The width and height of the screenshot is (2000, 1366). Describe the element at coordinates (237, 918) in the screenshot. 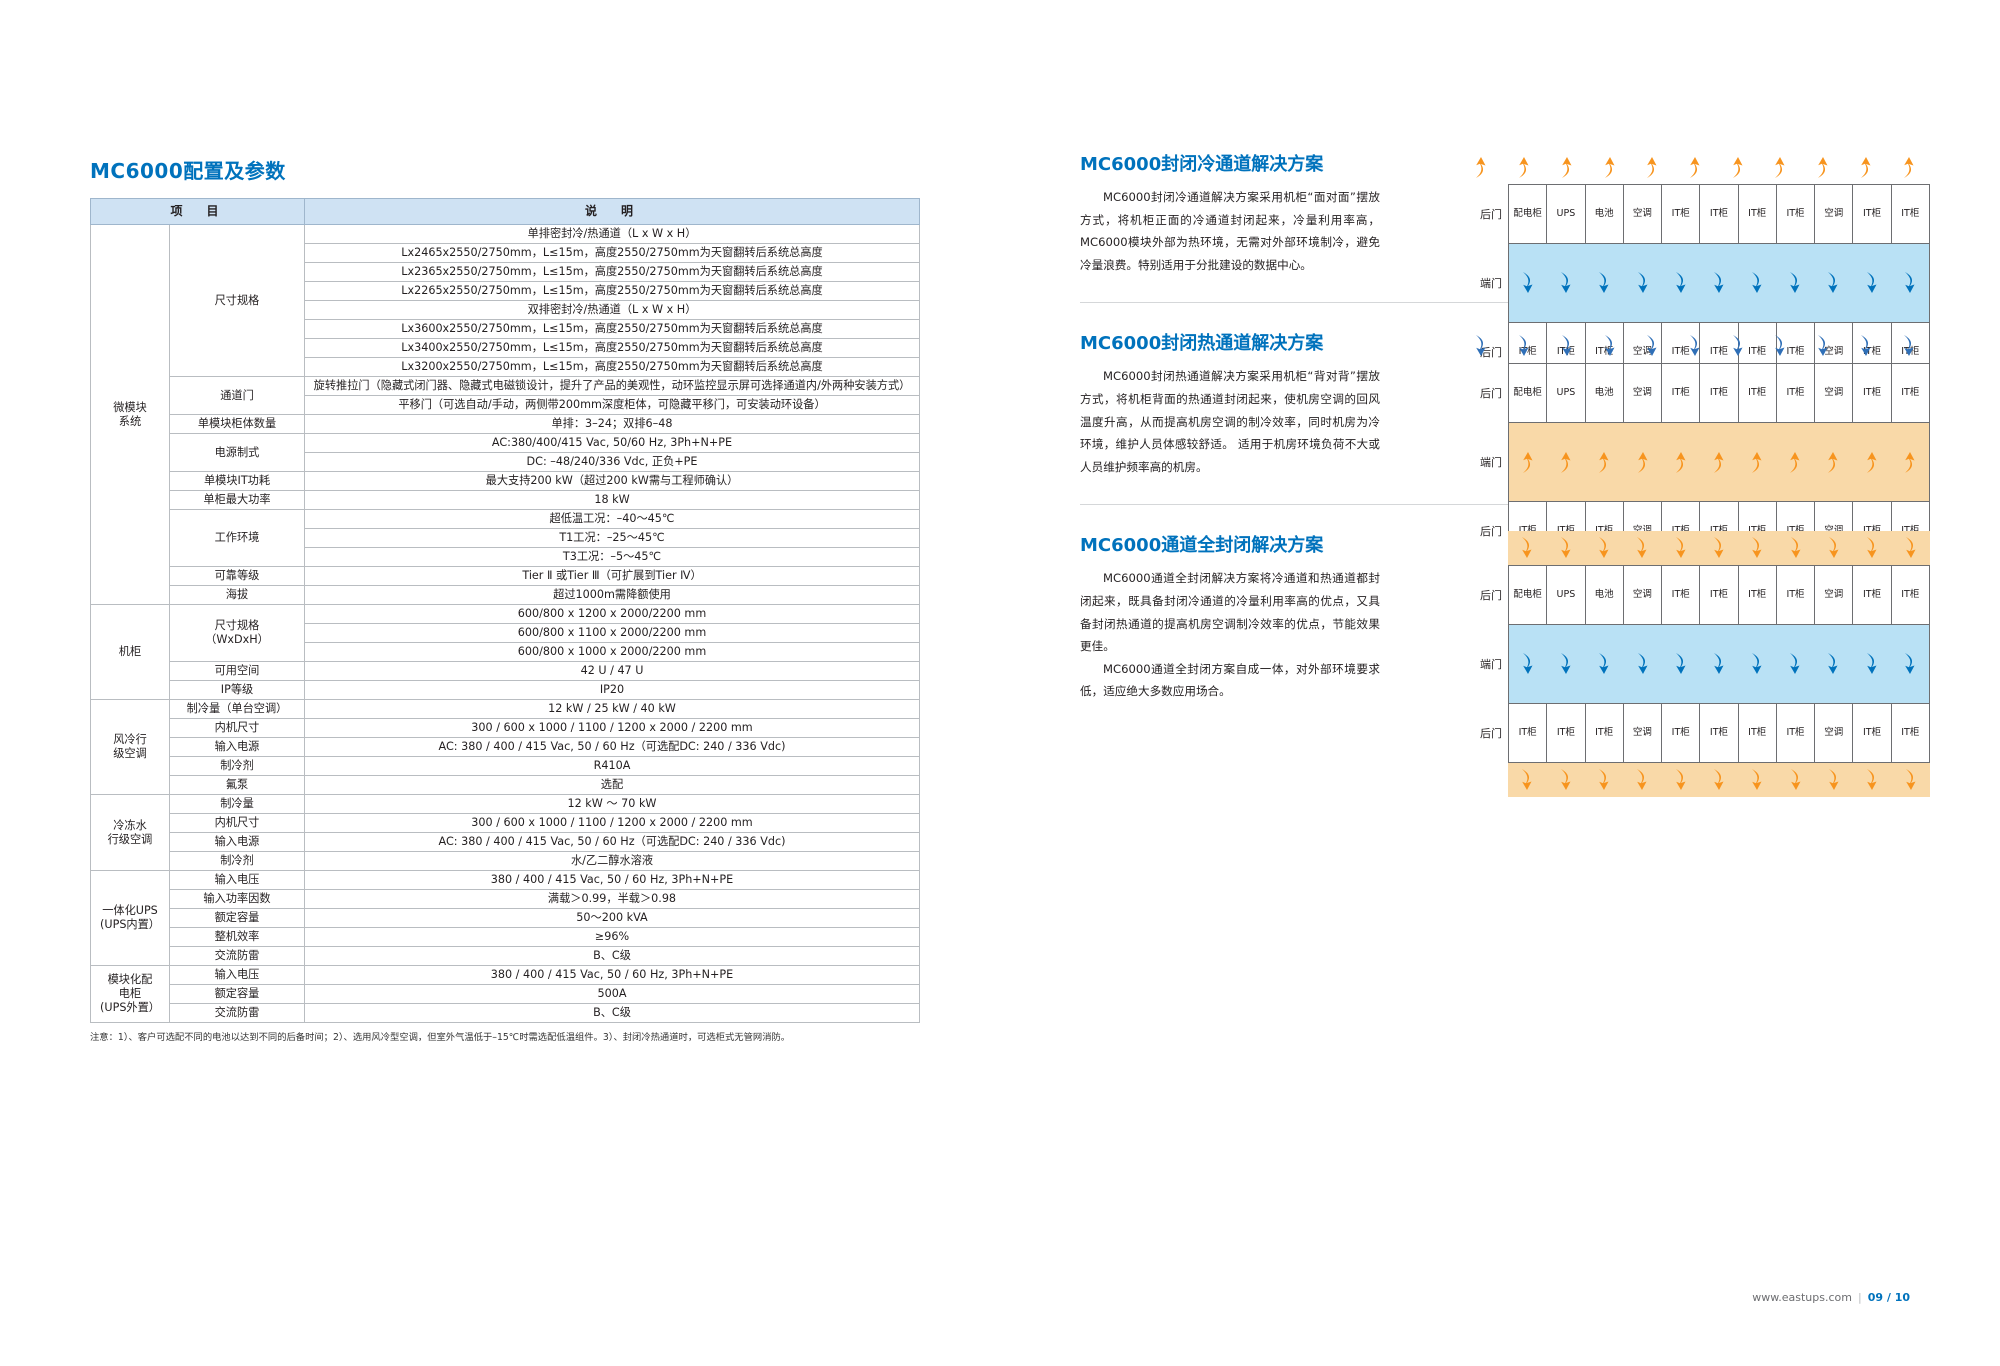

I see `spec-sub-label: 额定容量` at that location.